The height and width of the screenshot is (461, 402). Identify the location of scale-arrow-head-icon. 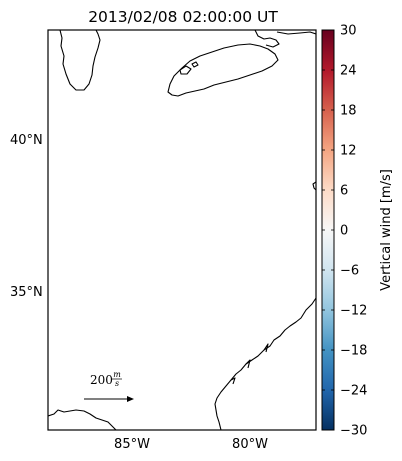
(130, 399).